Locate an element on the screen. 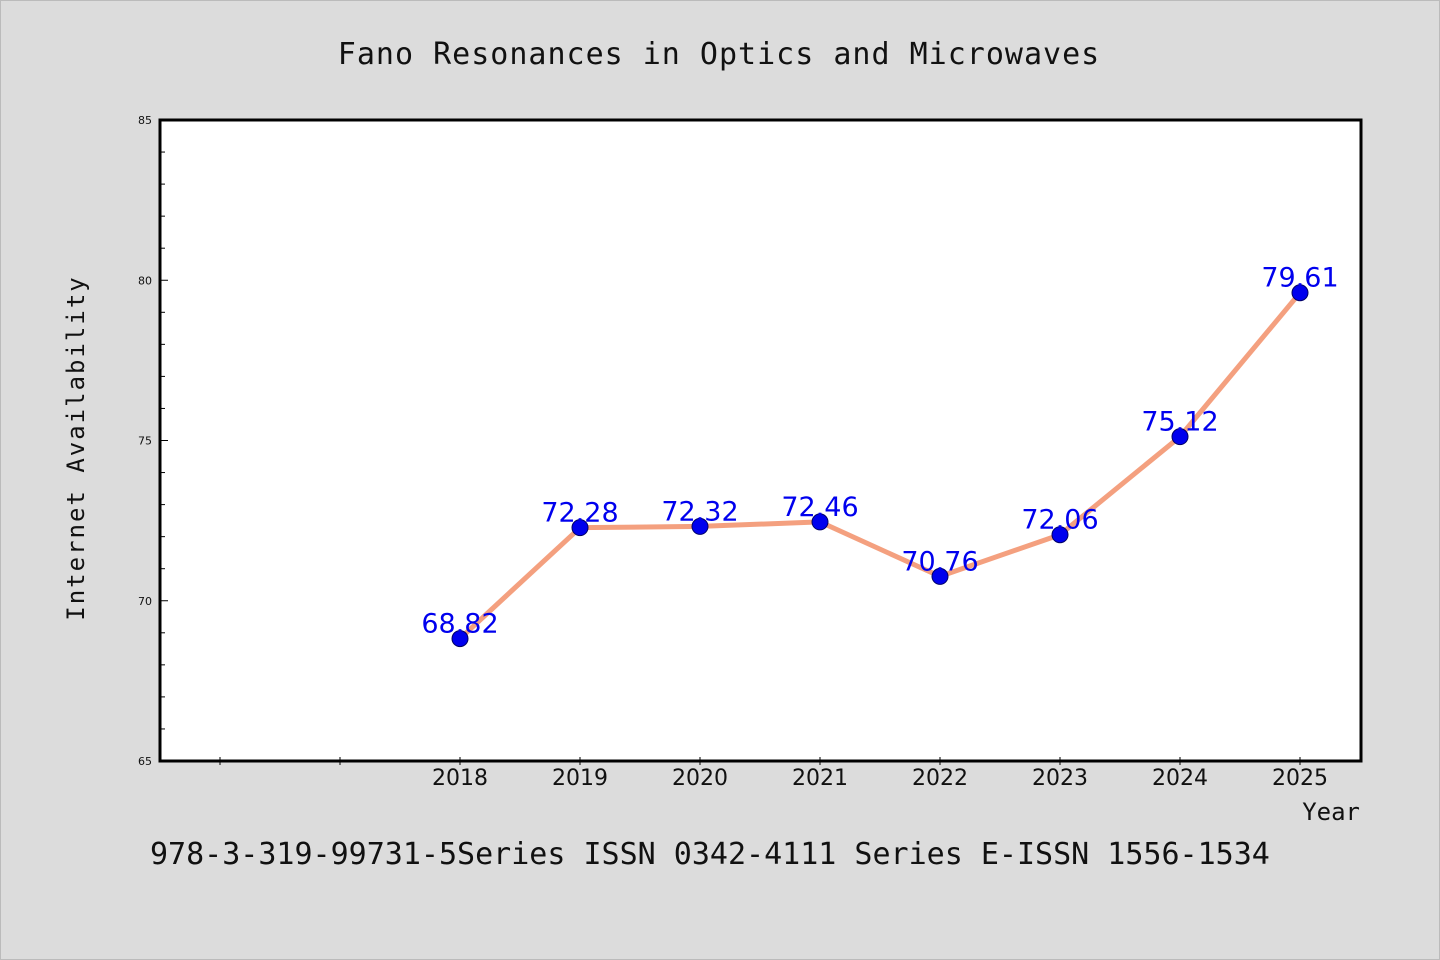 This screenshot has height=960, width=1440. y-axis-label: Internet Availability is located at coordinates (76, 447).